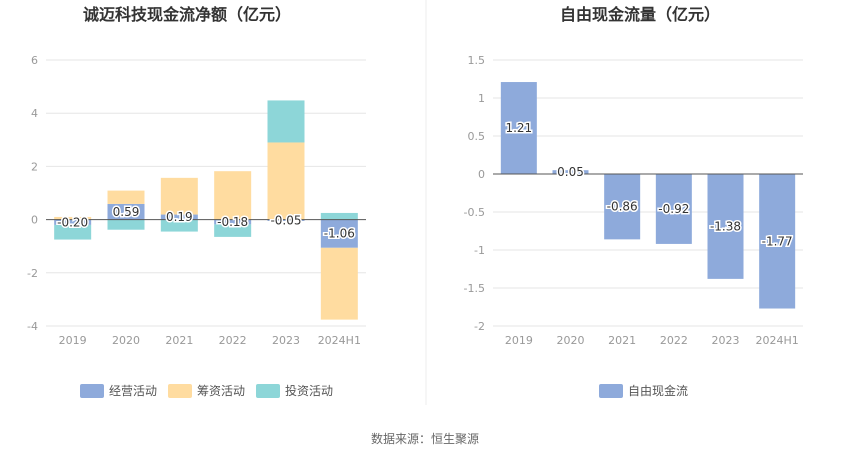 The image size is (850, 459). I want to click on chart1-bar-投资活动-2023, so click(286, 121).